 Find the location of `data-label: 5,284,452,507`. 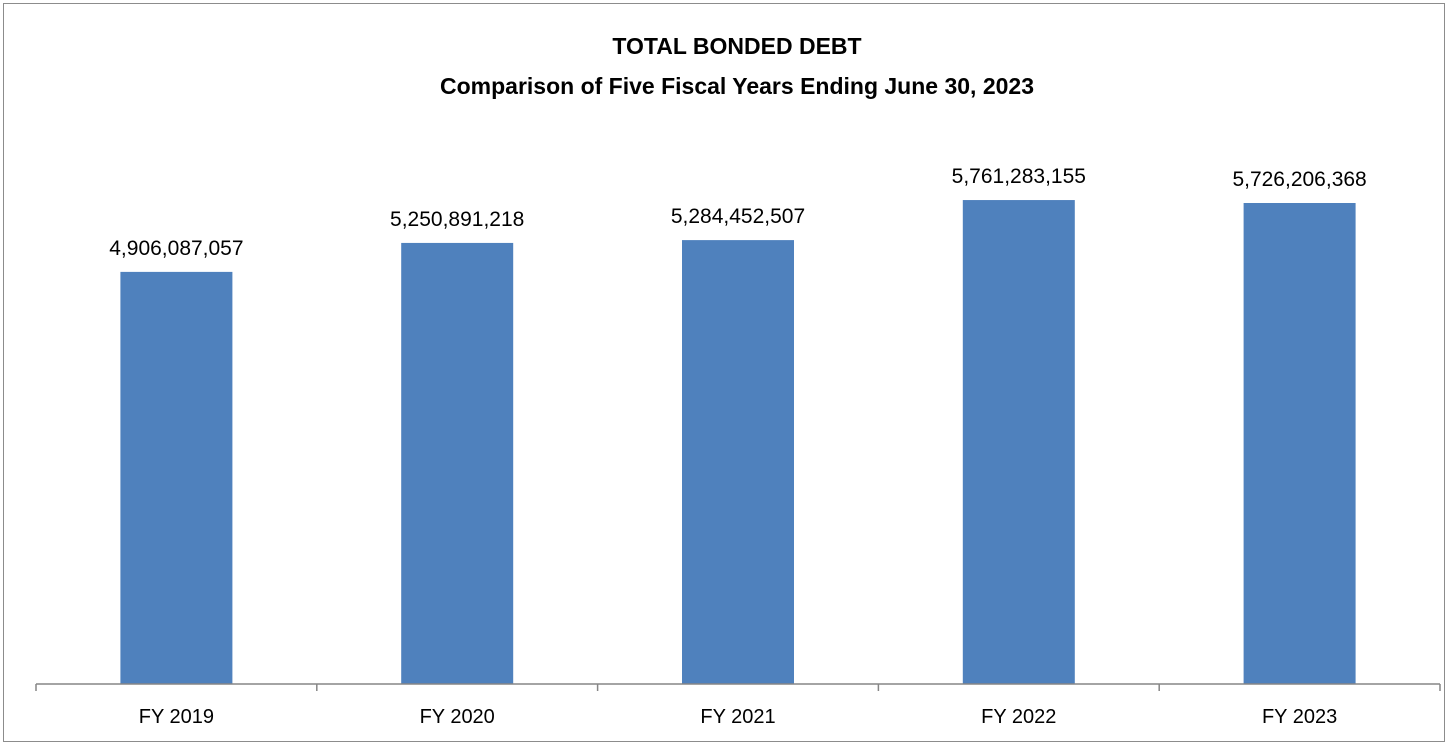

data-label: 5,284,452,507 is located at coordinates (738, 216).